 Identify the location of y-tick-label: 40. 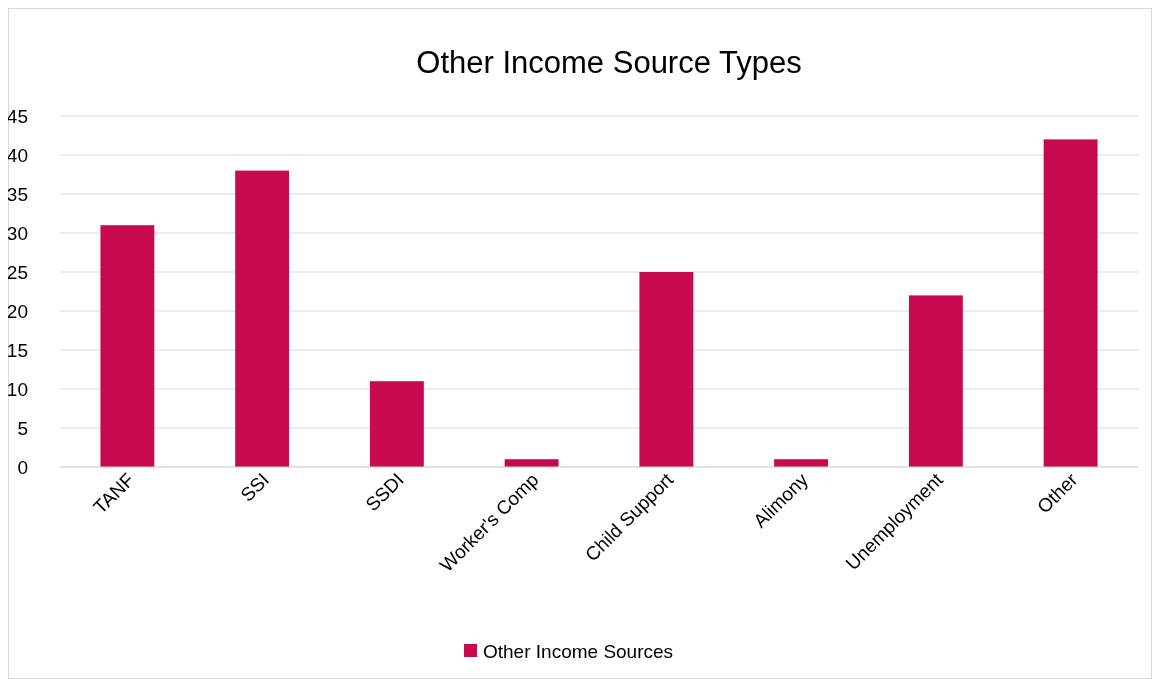
(17, 155).